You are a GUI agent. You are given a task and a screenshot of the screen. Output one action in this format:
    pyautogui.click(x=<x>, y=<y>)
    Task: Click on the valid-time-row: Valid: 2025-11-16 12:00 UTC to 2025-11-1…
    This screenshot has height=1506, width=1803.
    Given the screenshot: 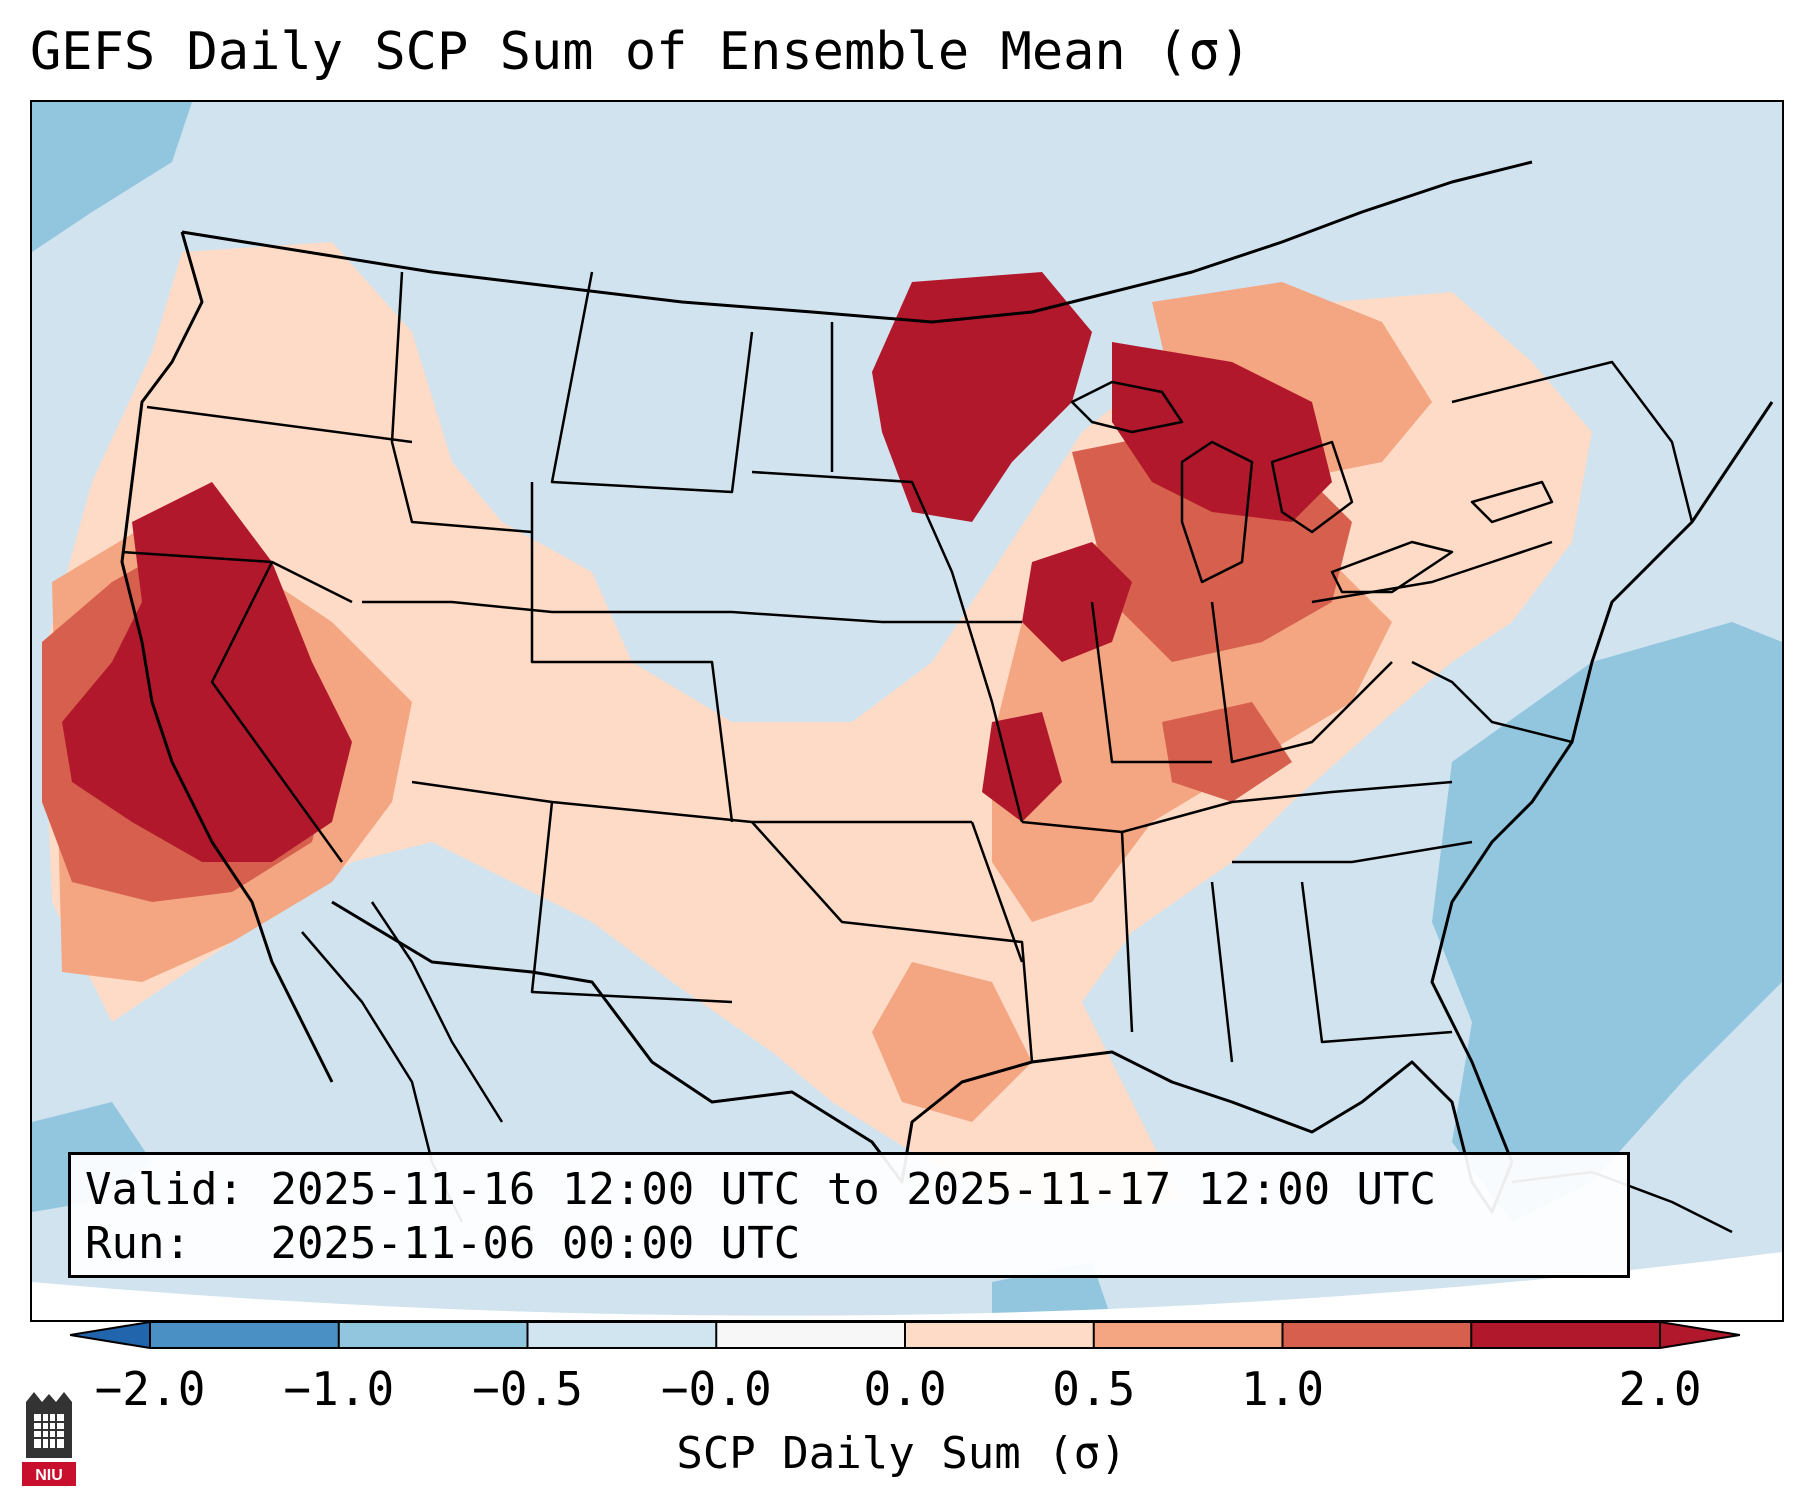 What is the action you would take?
    pyautogui.click(x=849, y=1190)
    